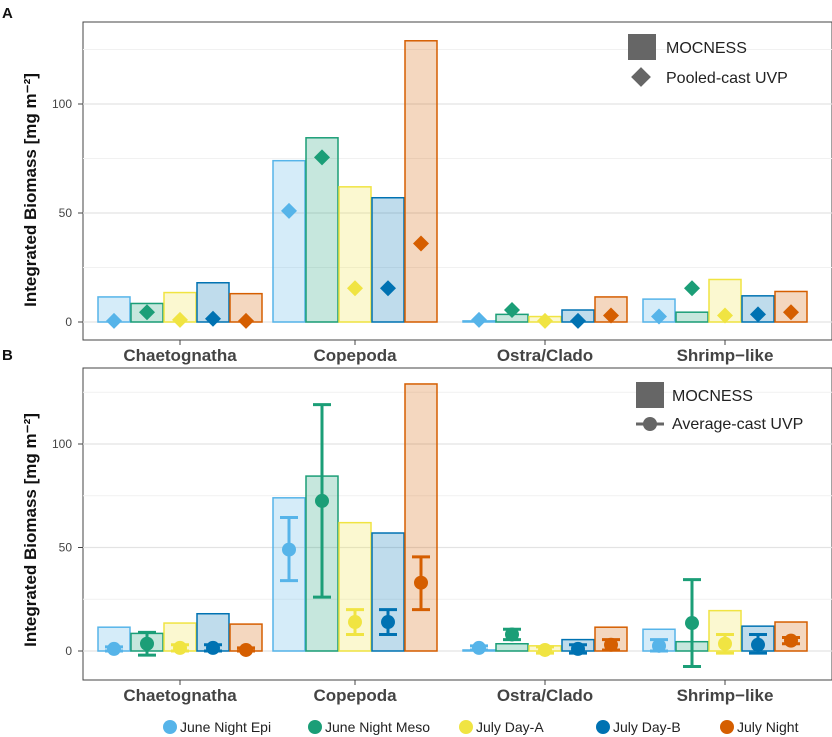 Image resolution: width=832 pixels, height=737 pixels. Describe the element at coordinates (650, 395) in the screenshot. I see `legend-b-mocness-swatch` at that location.